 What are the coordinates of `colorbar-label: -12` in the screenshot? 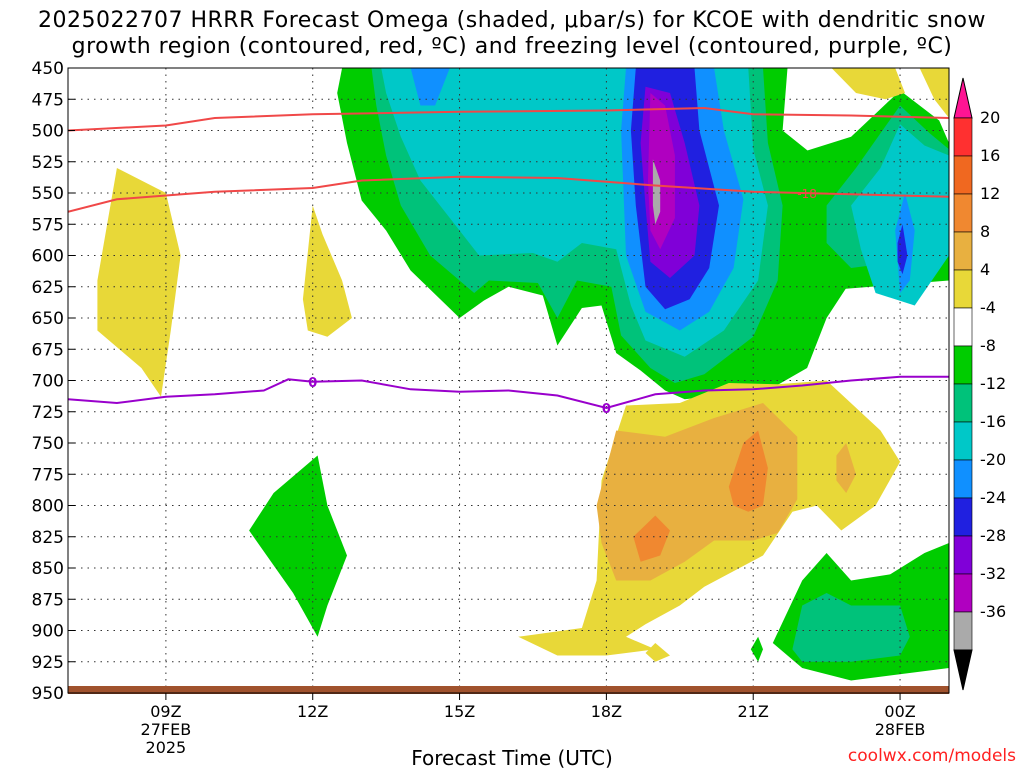 It's located at (993, 383).